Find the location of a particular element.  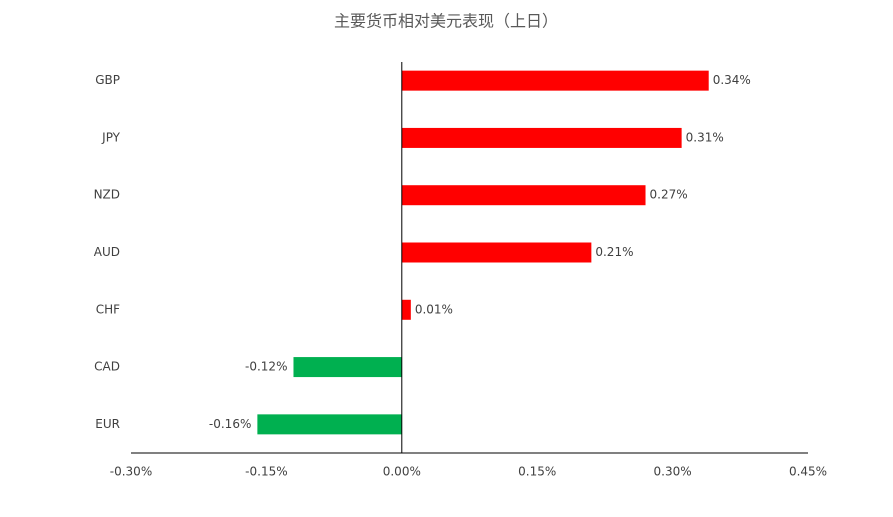

x-tick-label: 0.45% is located at coordinates (808, 472).